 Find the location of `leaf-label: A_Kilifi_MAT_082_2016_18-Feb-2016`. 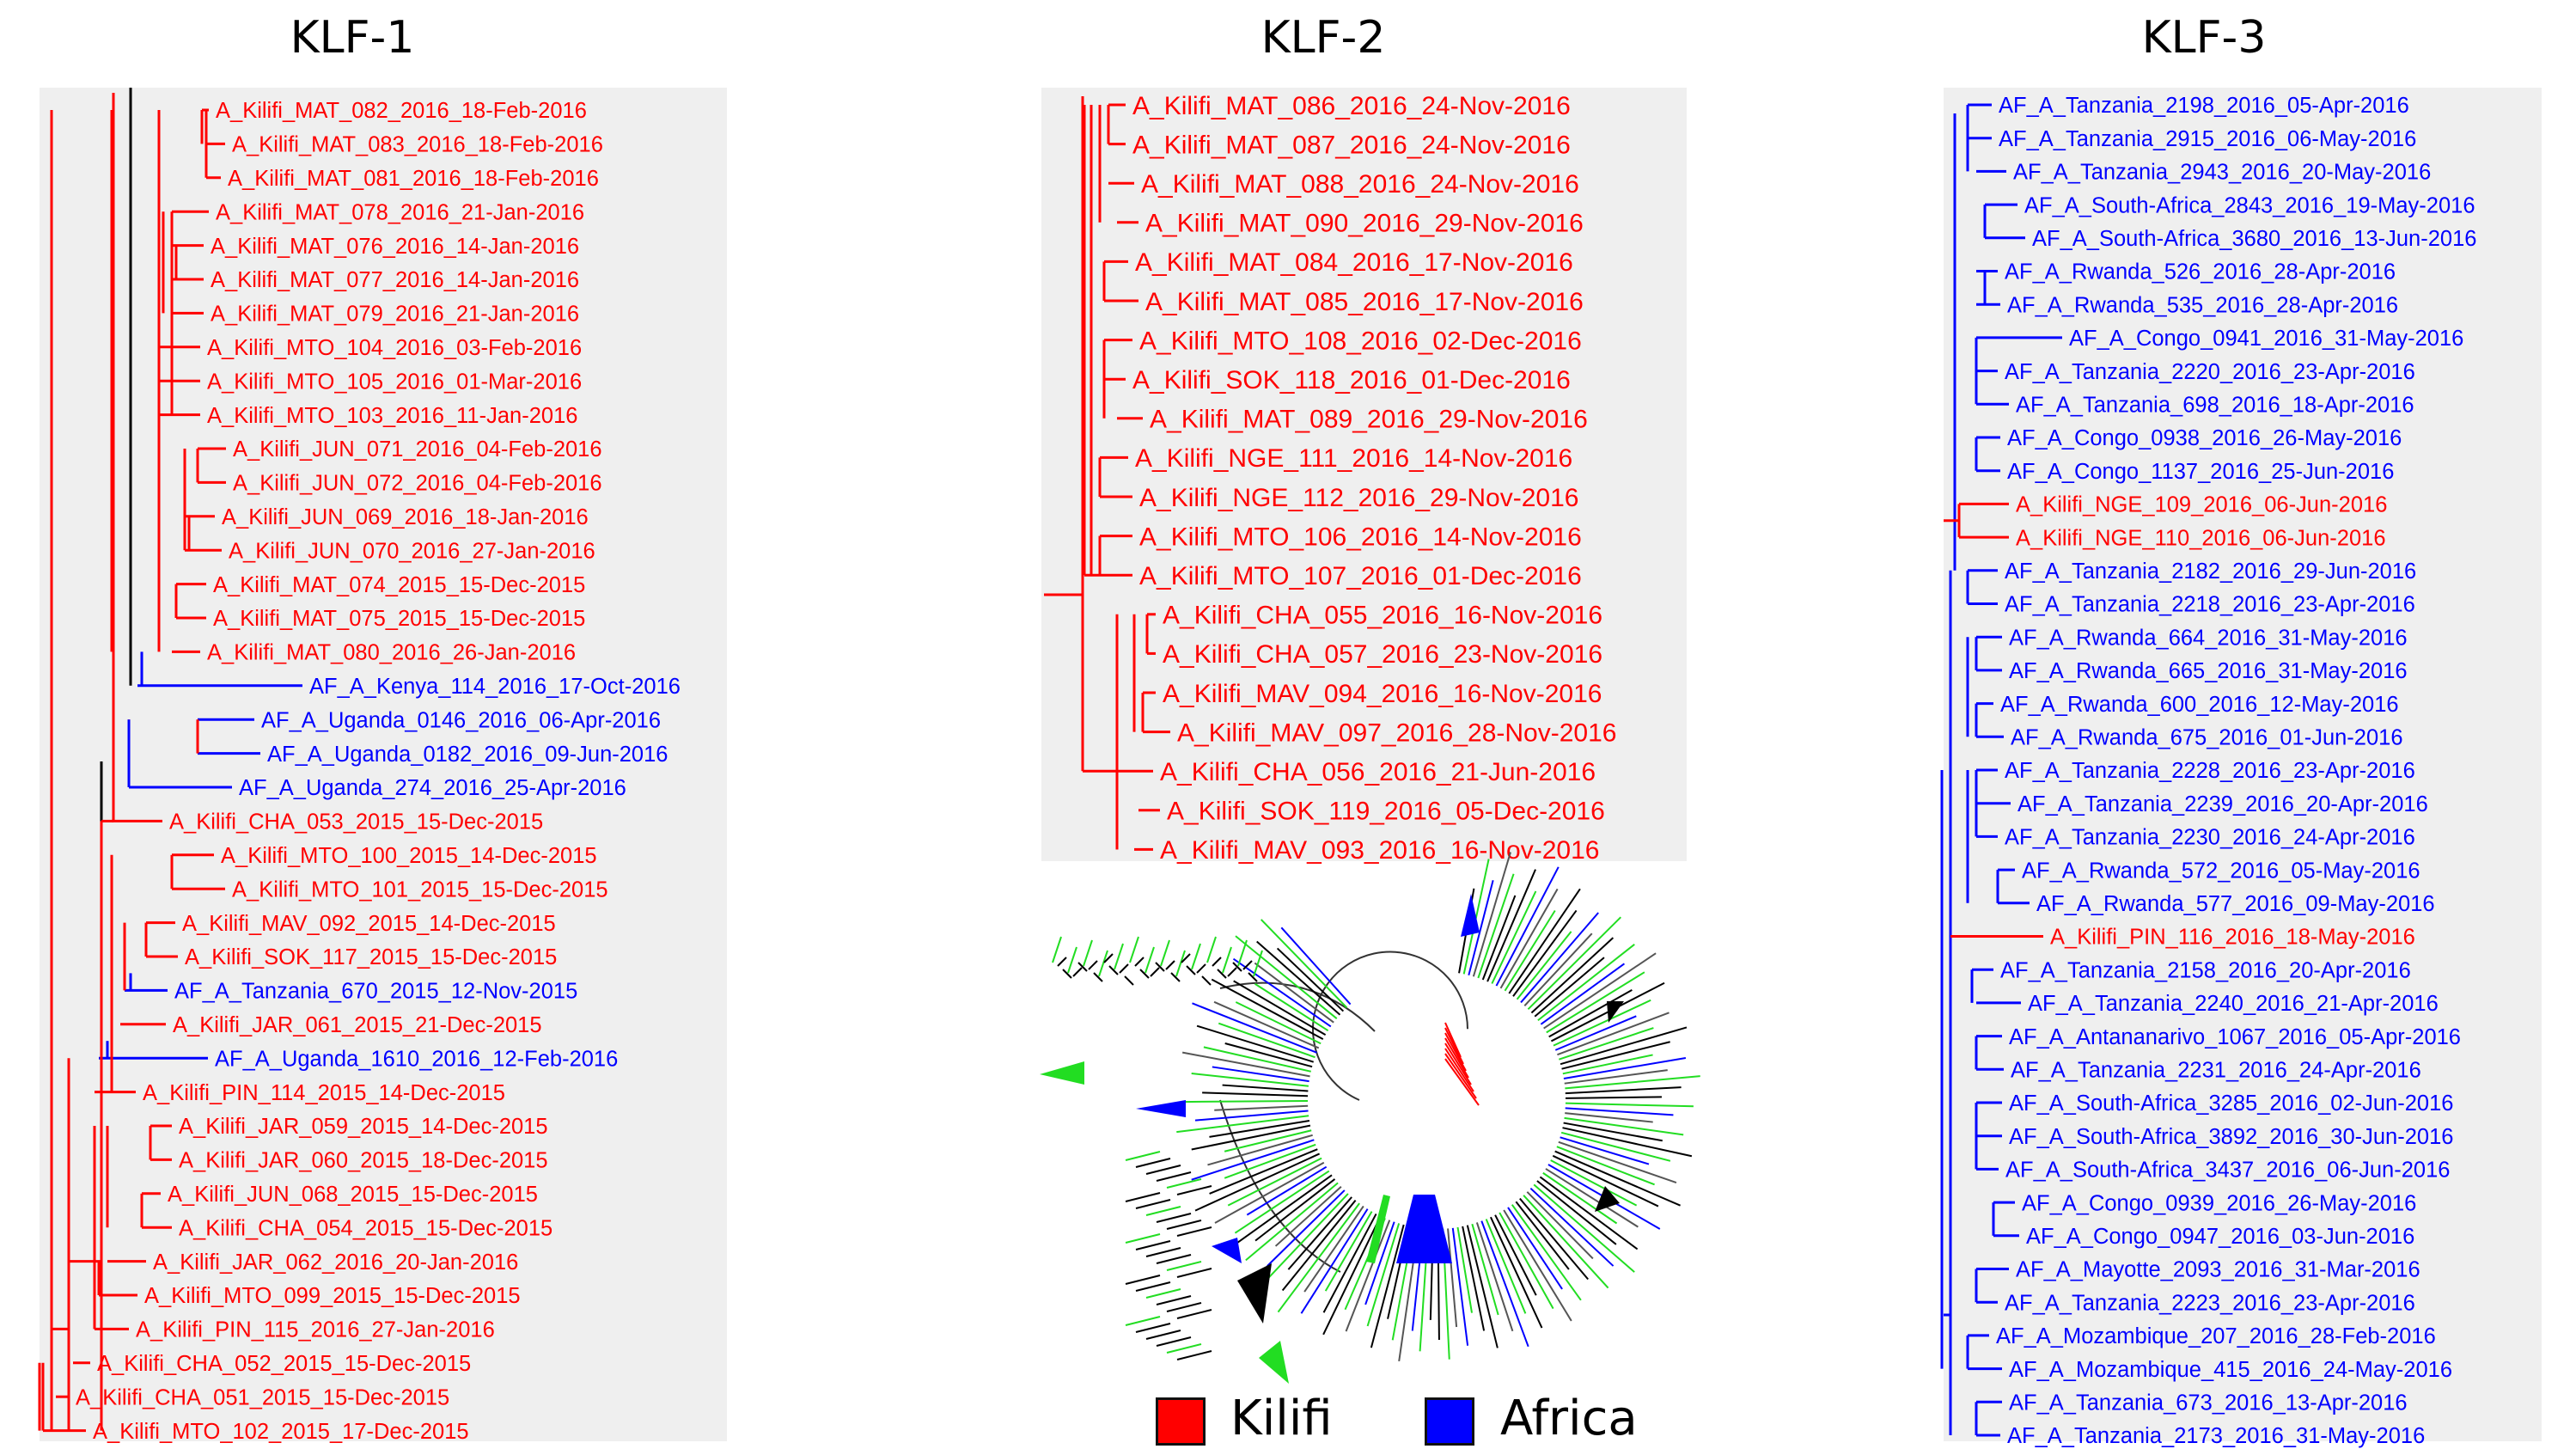

leaf-label: A_Kilifi_MAT_082_2016_18-Feb-2016 is located at coordinates (401, 111).